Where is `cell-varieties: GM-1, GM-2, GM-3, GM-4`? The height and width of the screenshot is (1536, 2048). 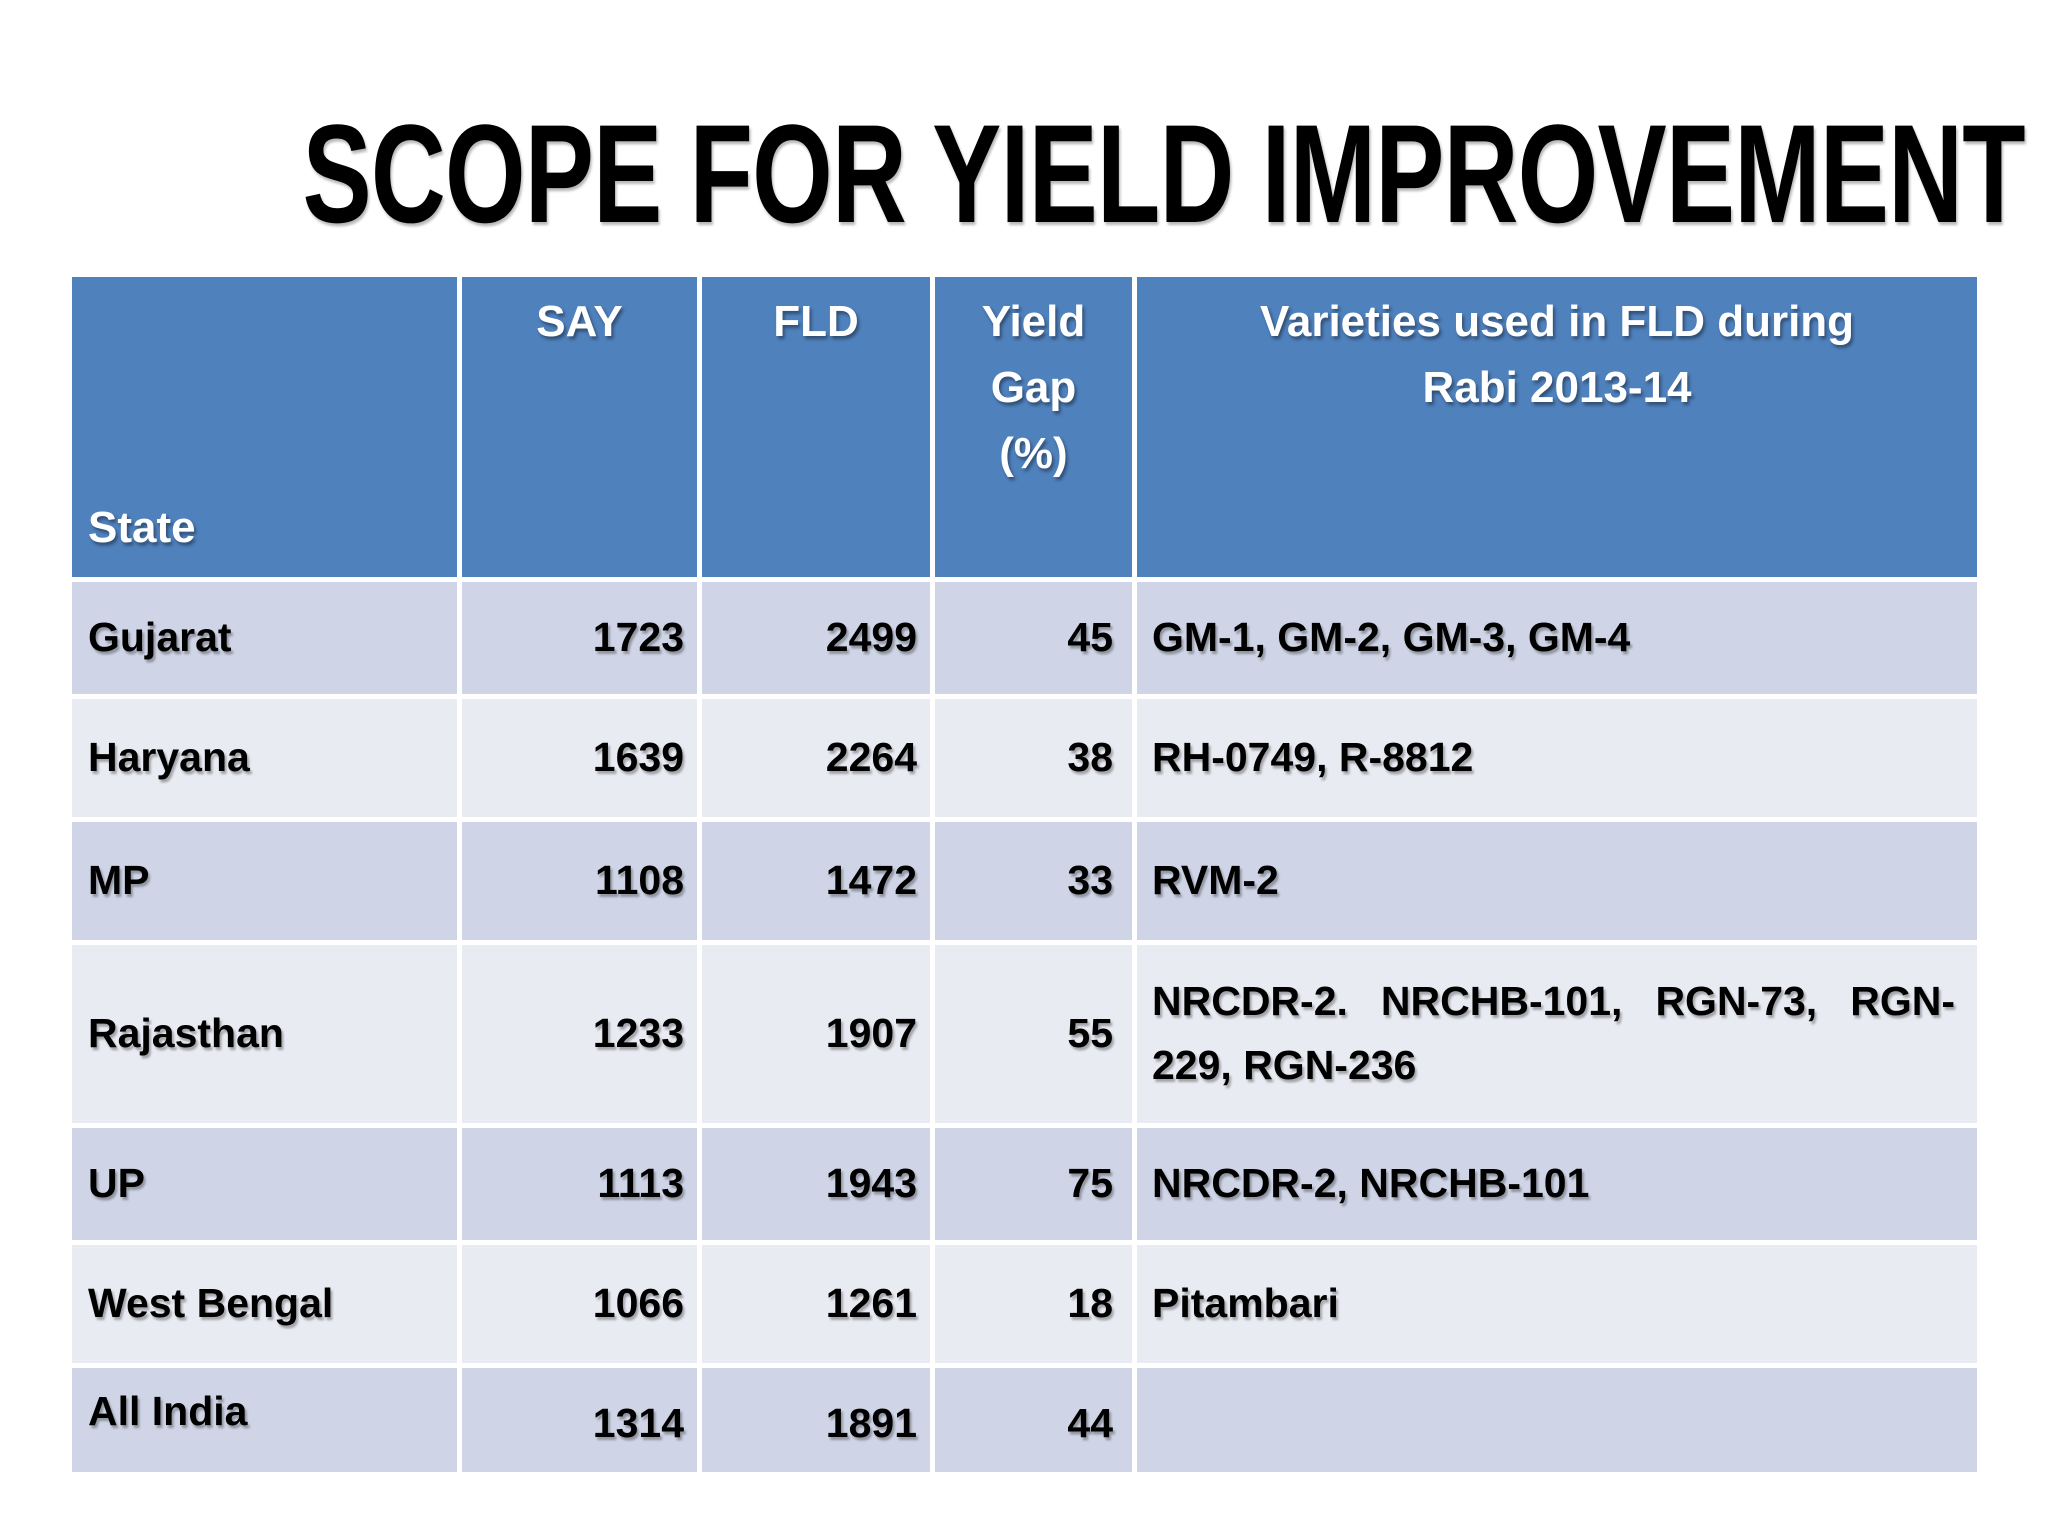
cell-varieties: GM-1, GM-2, GM-3, GM-4 is located at coordinates (1557, 638).